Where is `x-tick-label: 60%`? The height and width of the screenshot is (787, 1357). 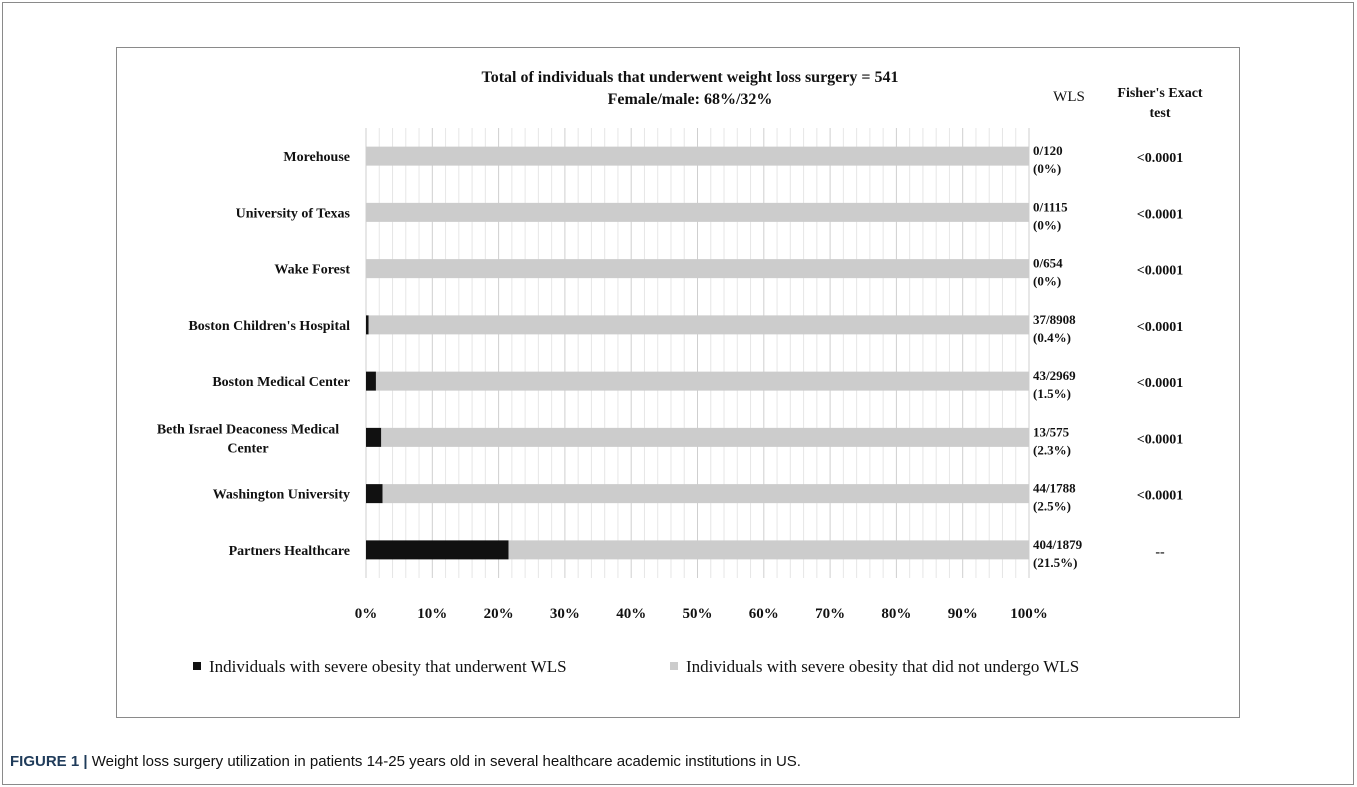 x-tick-label: 60% is located at coordinates (764, 614).